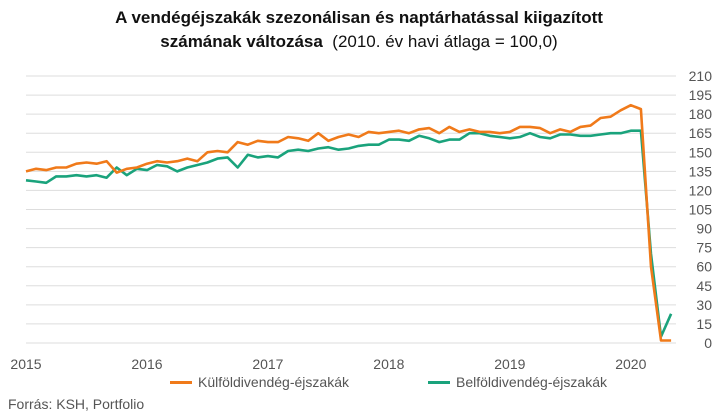 This screenshot has height=415, width=718. I want to click on legend-swatch-belfoldi, so click(439, 382).